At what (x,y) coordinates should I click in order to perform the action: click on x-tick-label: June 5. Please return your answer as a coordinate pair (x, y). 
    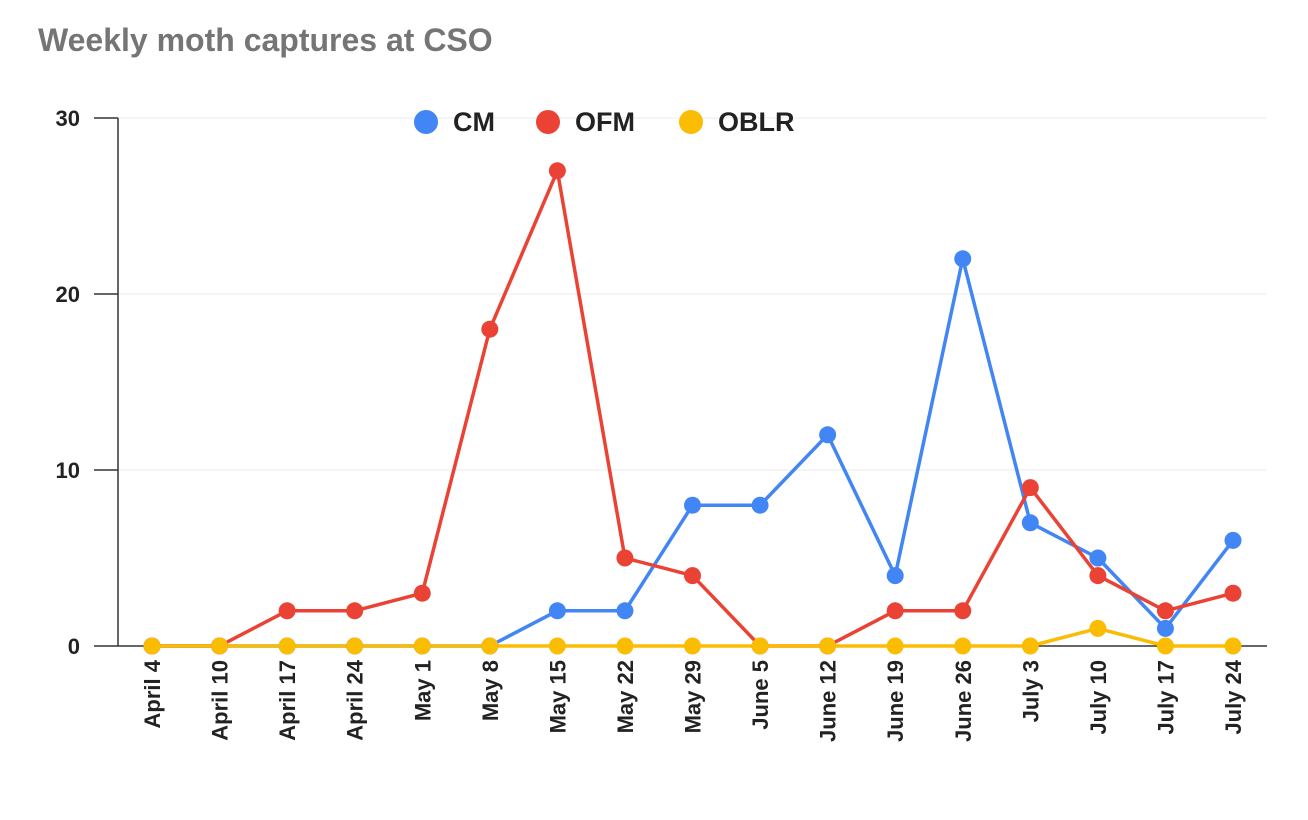
    Looking at the image, I should click on (760, 695).